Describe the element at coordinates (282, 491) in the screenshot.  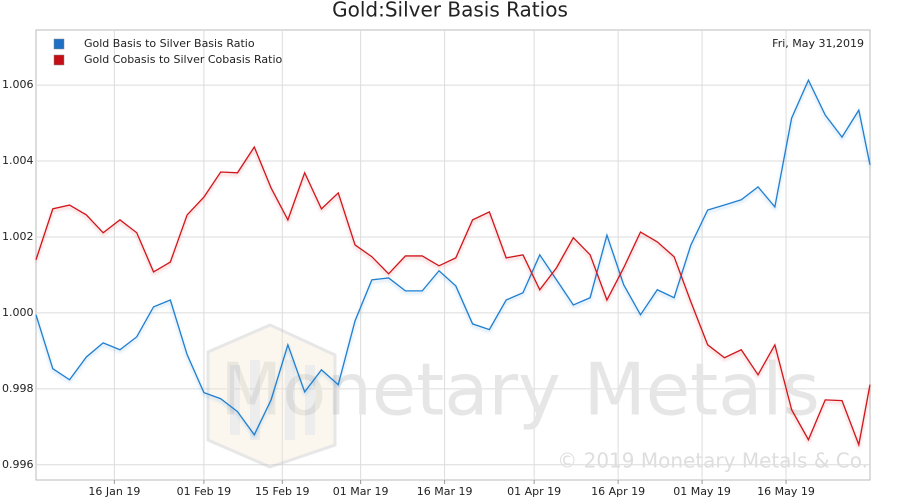
I see `x-tick-label: 15 Feb 19` at that location.